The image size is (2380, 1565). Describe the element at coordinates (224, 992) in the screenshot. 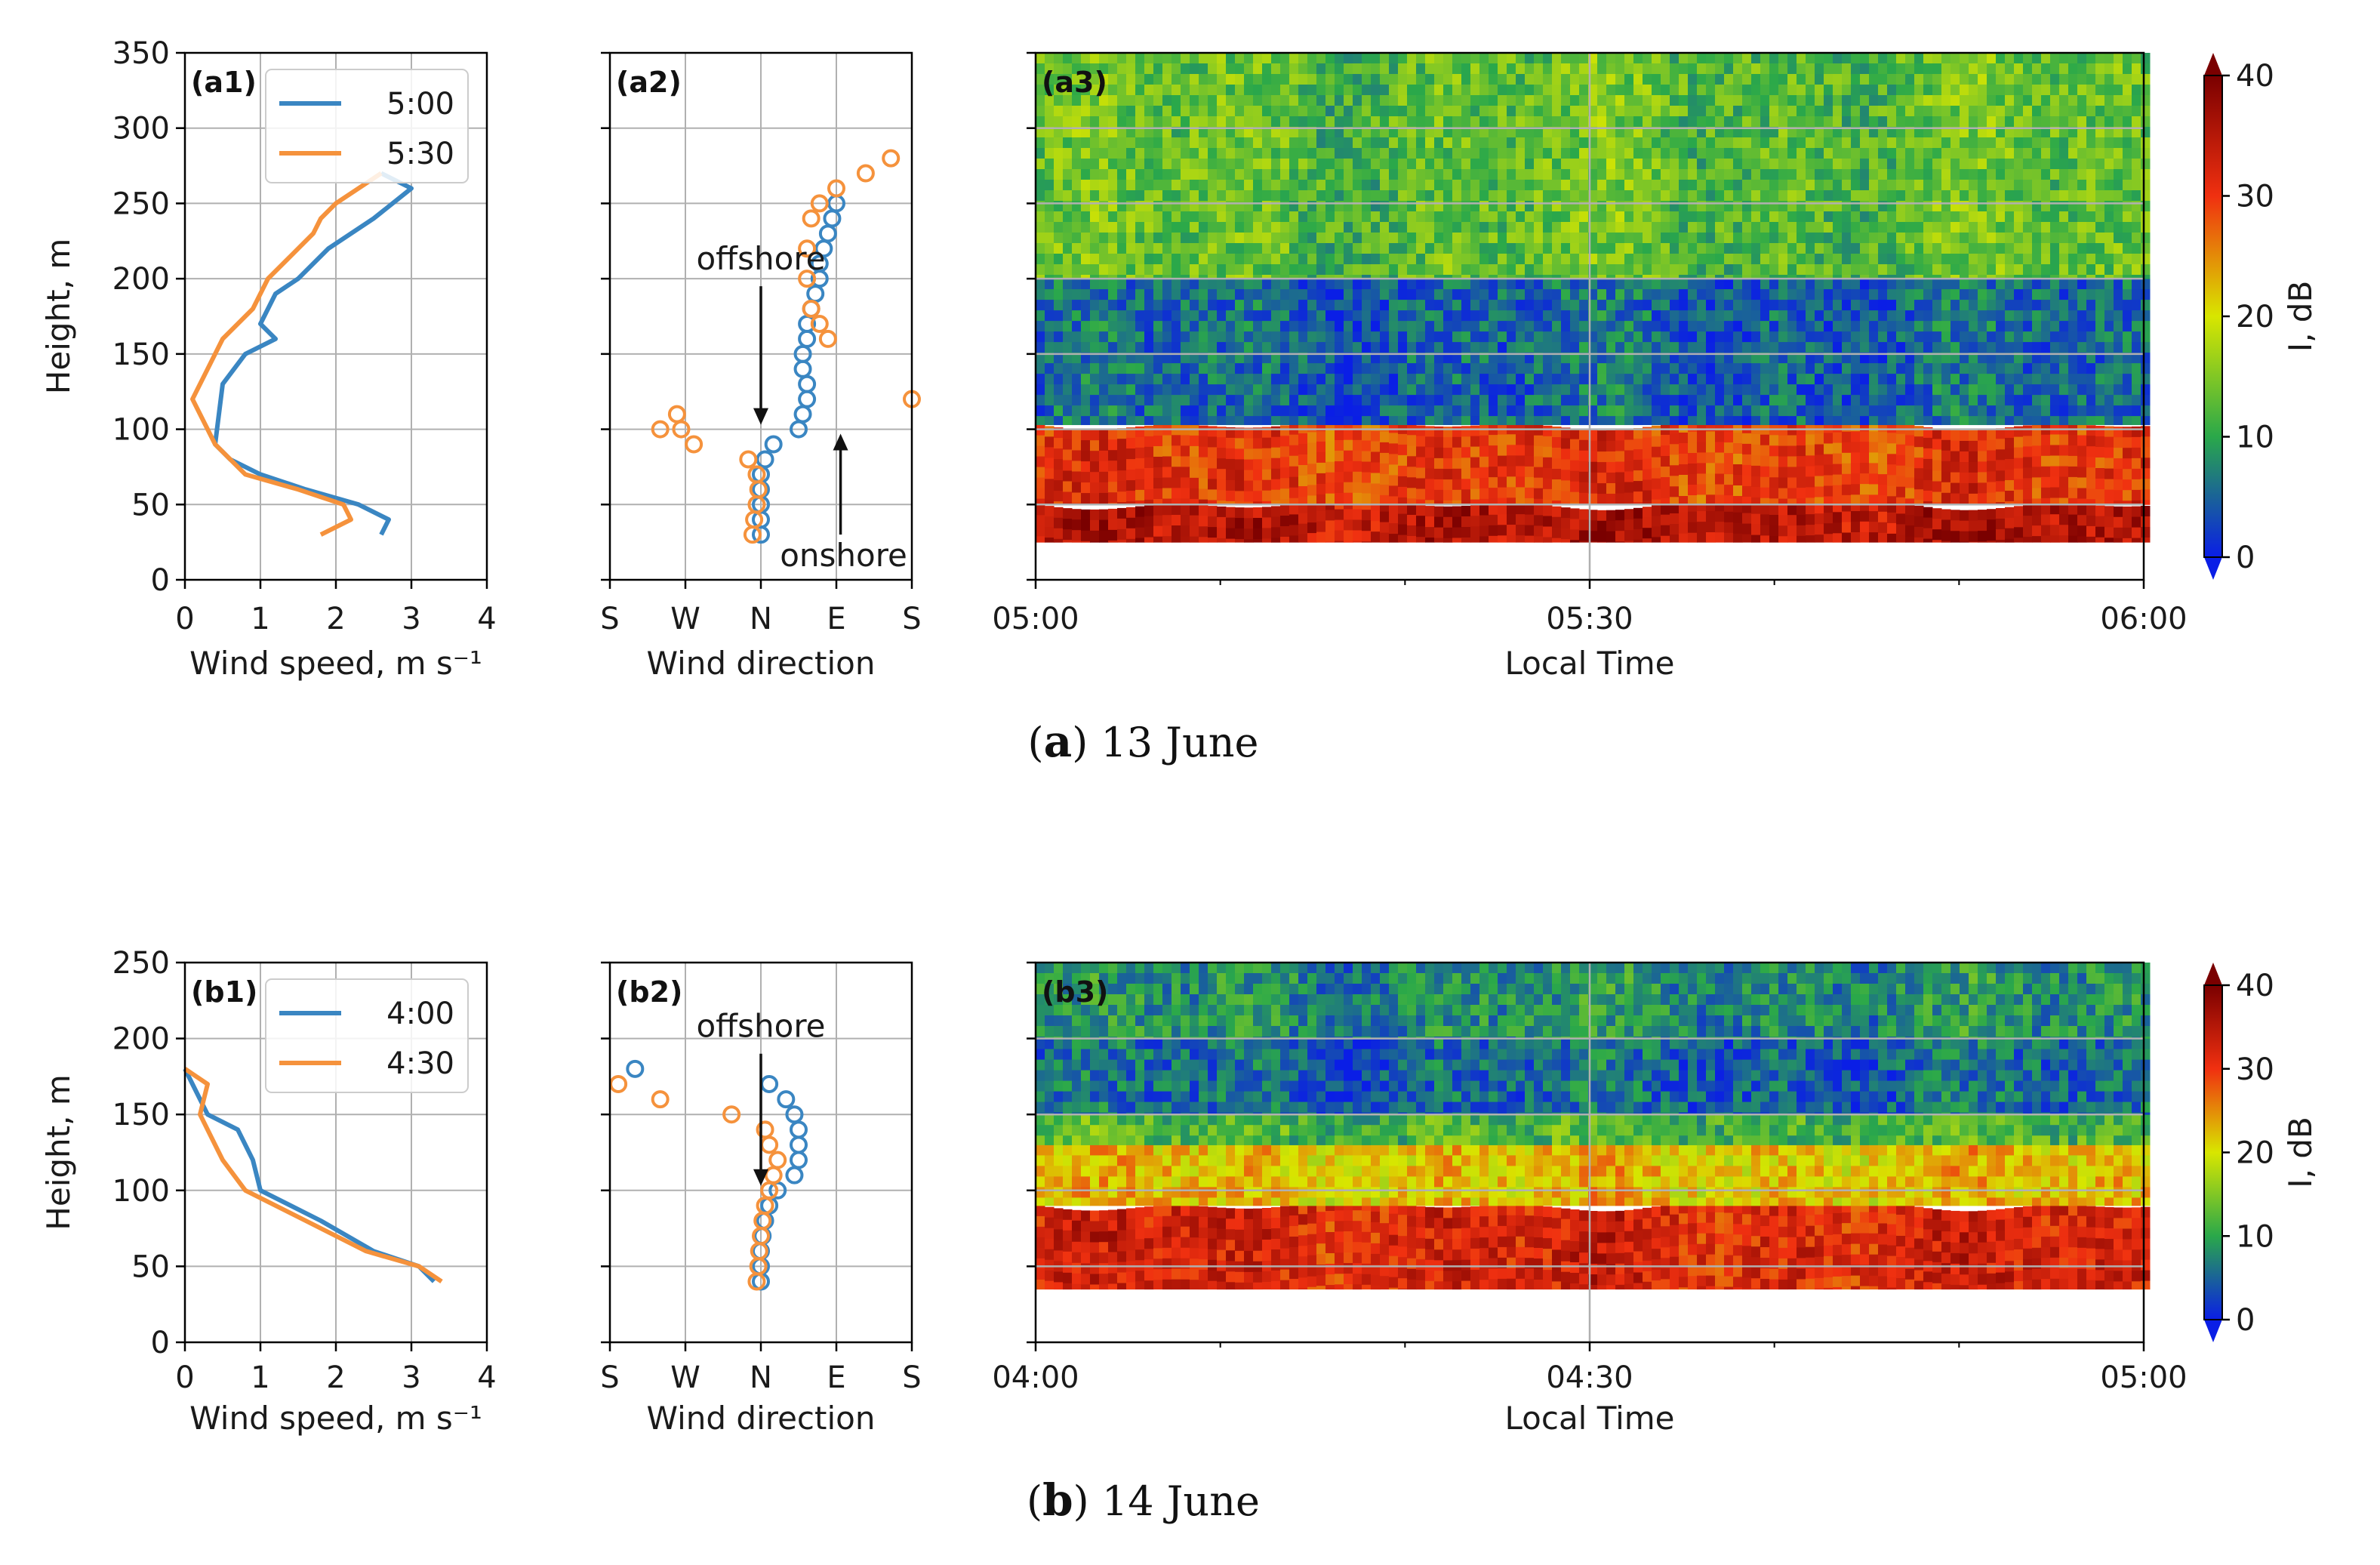

I see `panel-label: (b1)` at that location.